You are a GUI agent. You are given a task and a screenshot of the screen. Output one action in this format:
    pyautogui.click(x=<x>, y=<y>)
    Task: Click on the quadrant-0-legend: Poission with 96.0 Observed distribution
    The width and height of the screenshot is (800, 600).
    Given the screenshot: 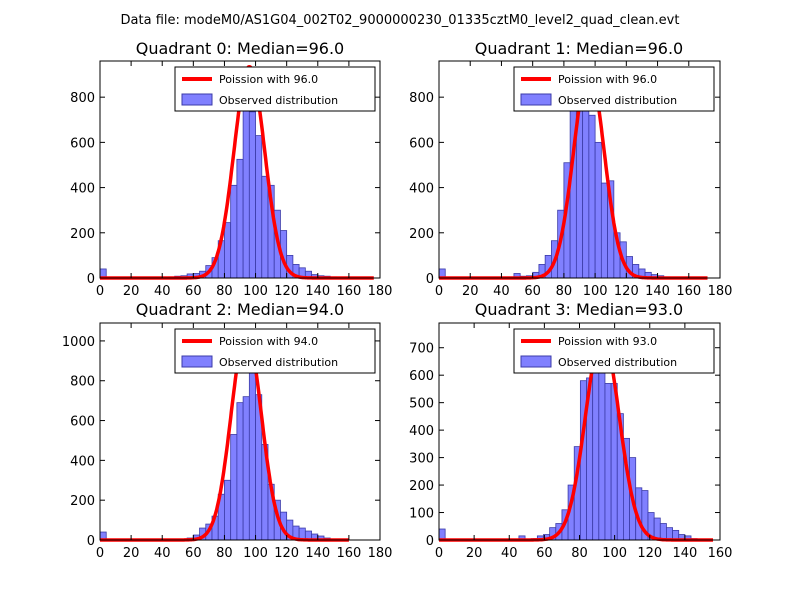 What is the action you would take?
    pyautogui.click(x=275, y=89)
    